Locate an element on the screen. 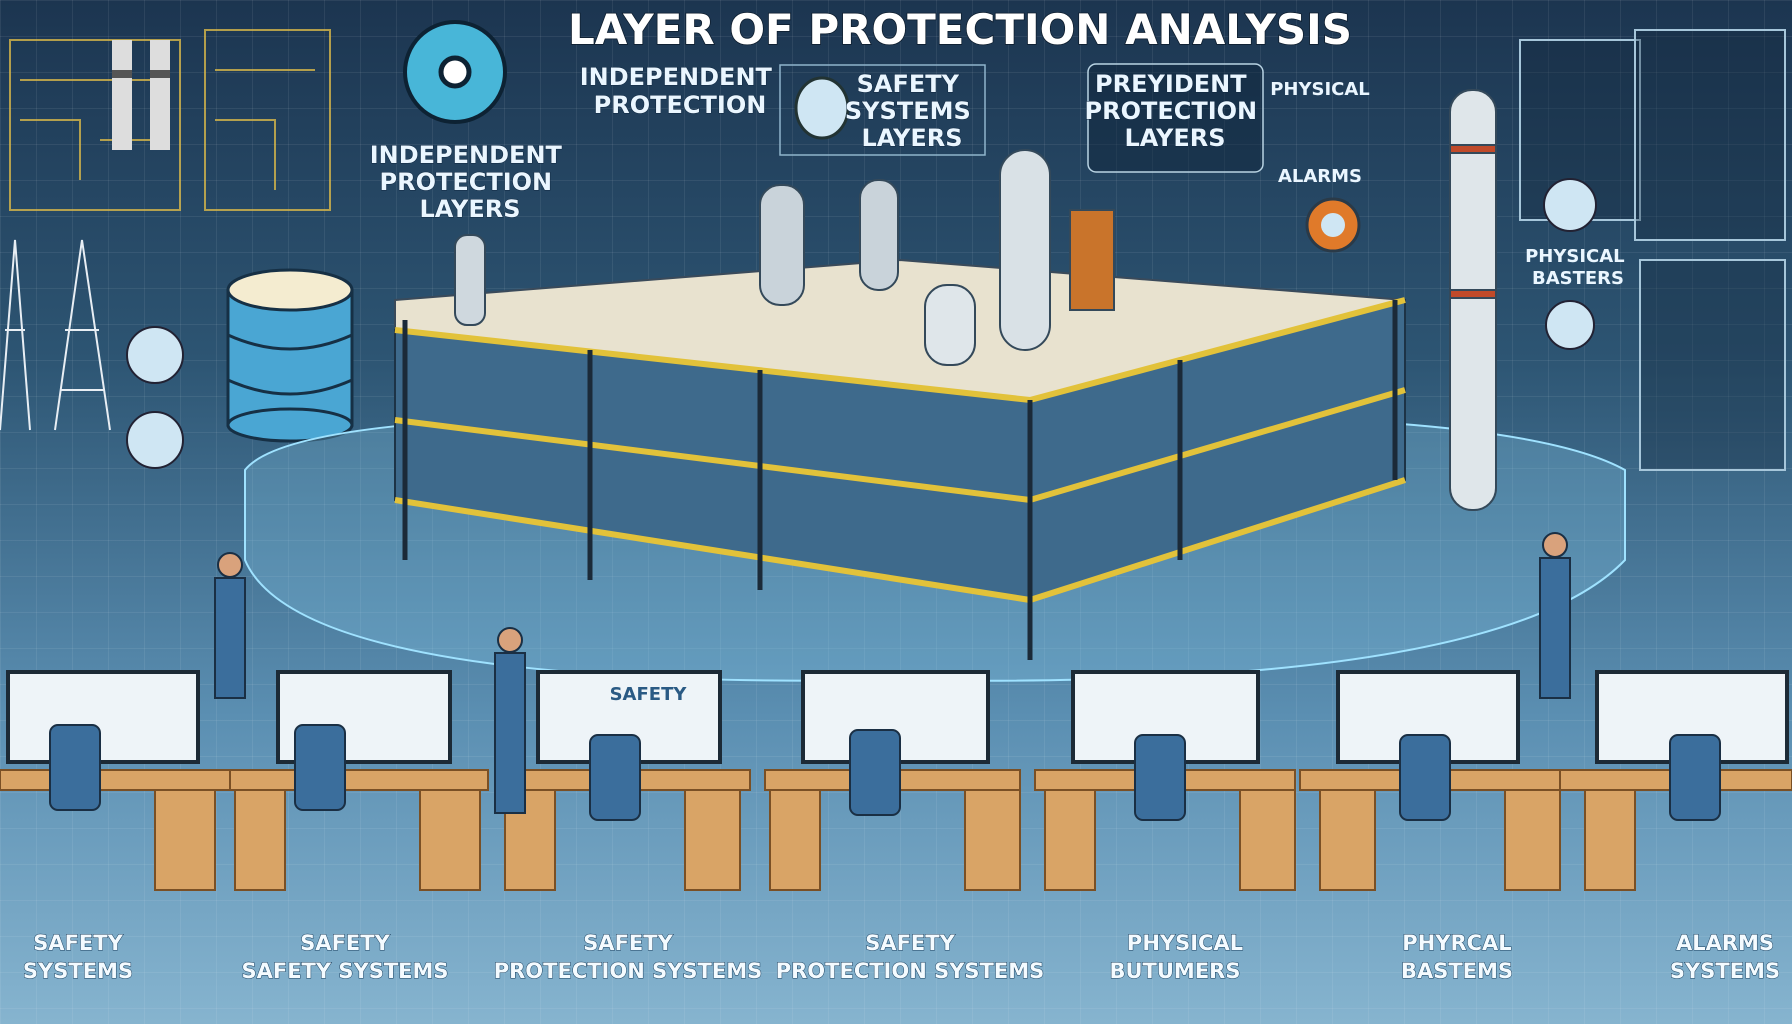 The height and width of the screenshot is (1024, 1792). label-physical-basters: PHYSICAL BASTERS is located at coordinates (1578, 267).